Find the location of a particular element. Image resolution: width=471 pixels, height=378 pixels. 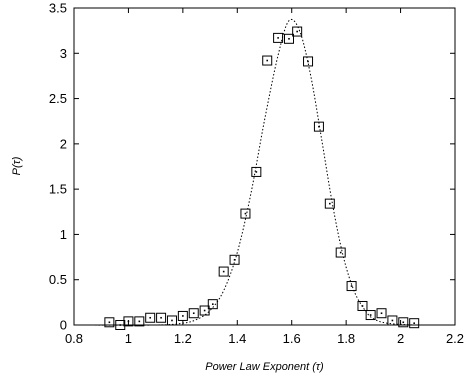

y-tick-label: 2.5 is located at coordinates (58, 98).